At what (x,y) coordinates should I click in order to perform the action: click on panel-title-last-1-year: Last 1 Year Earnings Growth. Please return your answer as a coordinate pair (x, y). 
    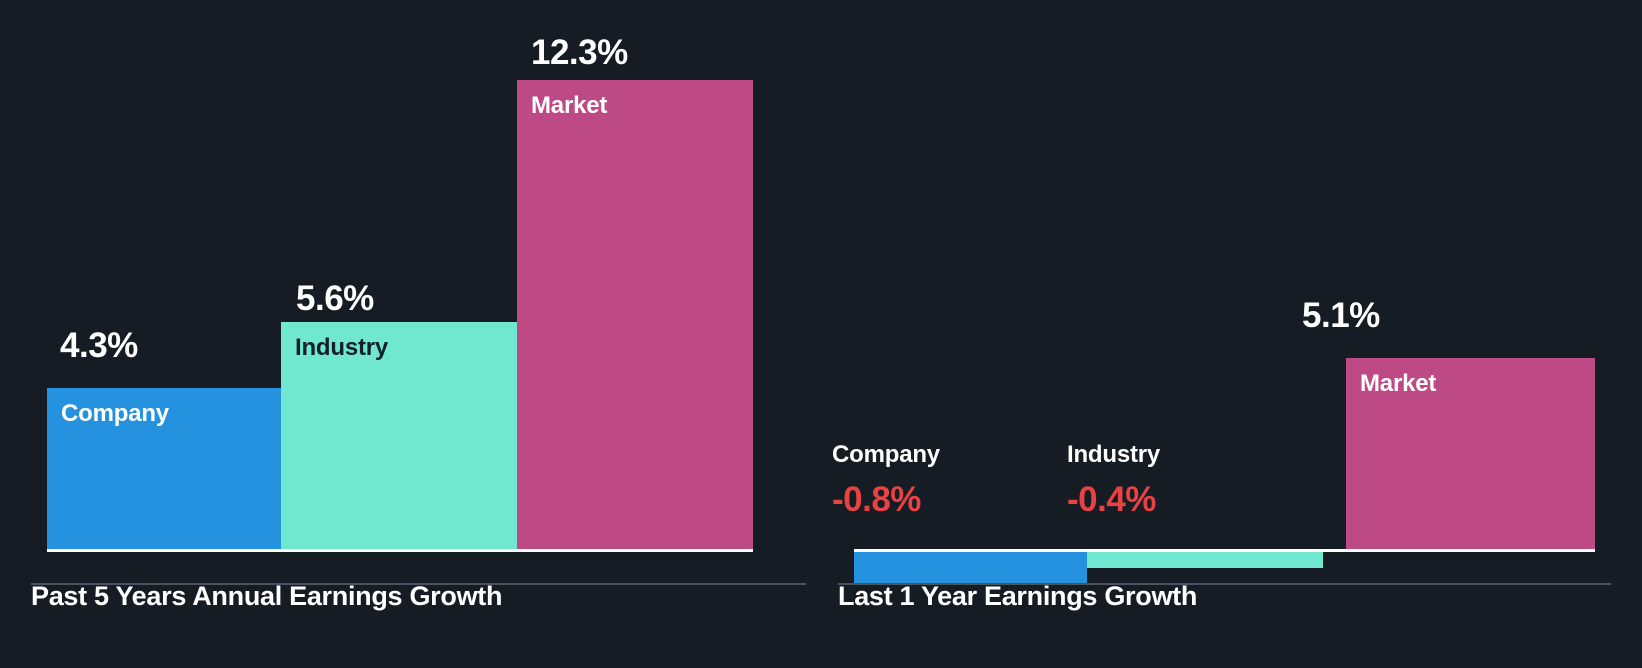
    Looking at the image, I should click on (1018, 596).